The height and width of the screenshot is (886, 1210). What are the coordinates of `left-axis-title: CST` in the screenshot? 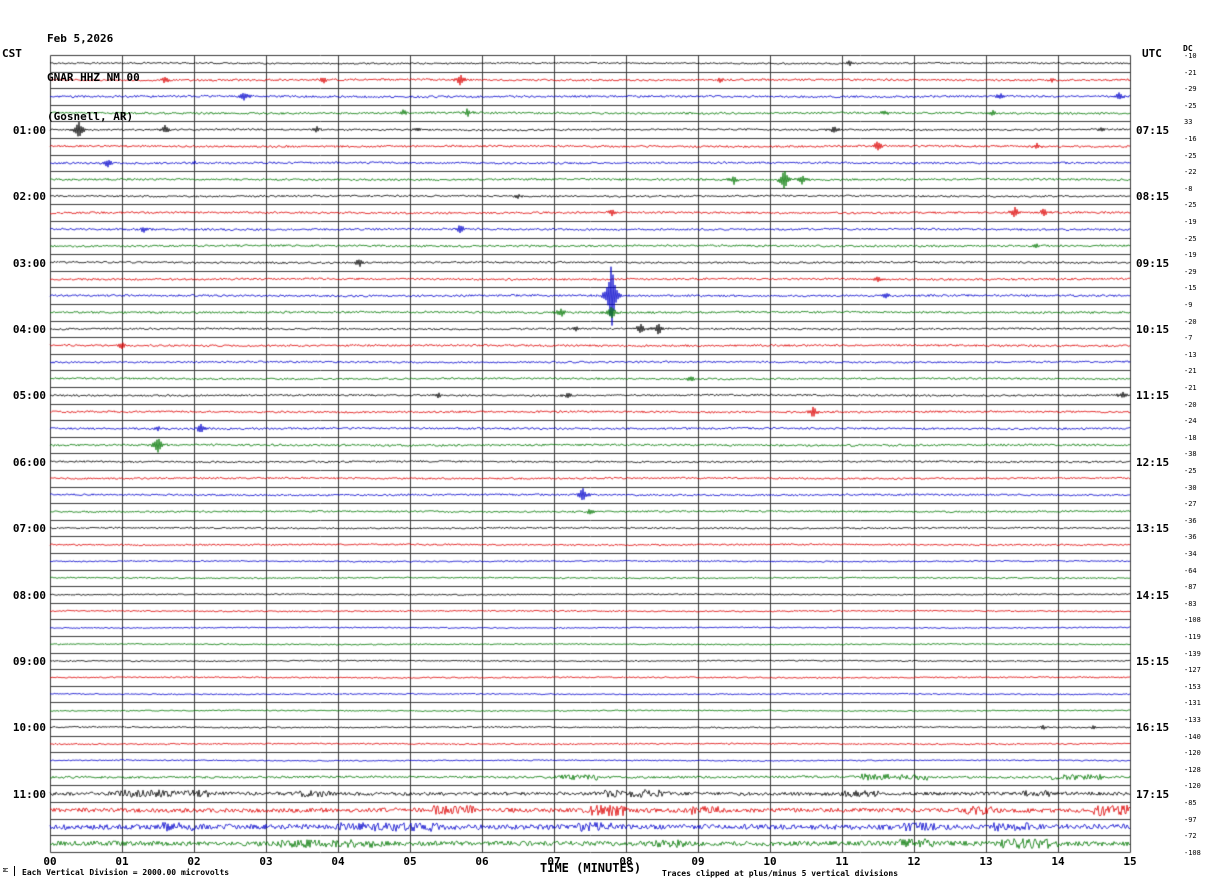 It's located at (12, 53).